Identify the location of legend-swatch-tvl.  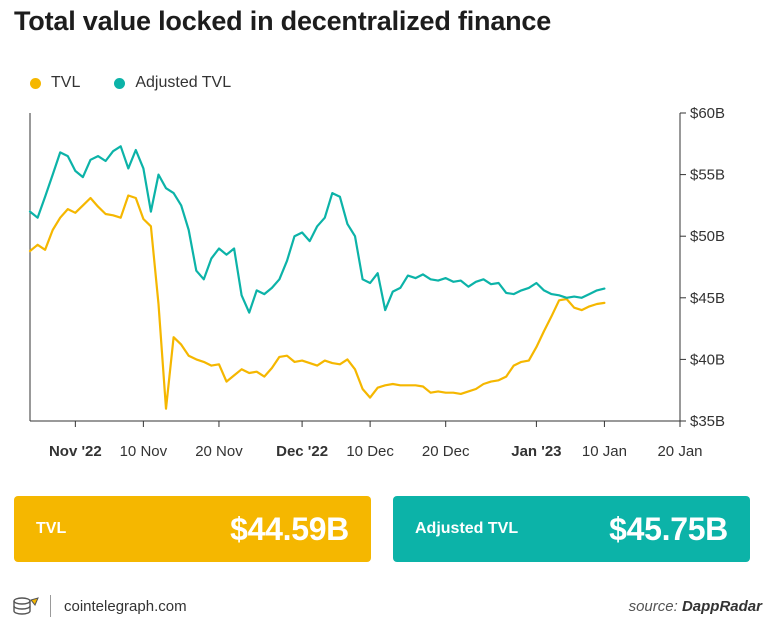
(35, 83).